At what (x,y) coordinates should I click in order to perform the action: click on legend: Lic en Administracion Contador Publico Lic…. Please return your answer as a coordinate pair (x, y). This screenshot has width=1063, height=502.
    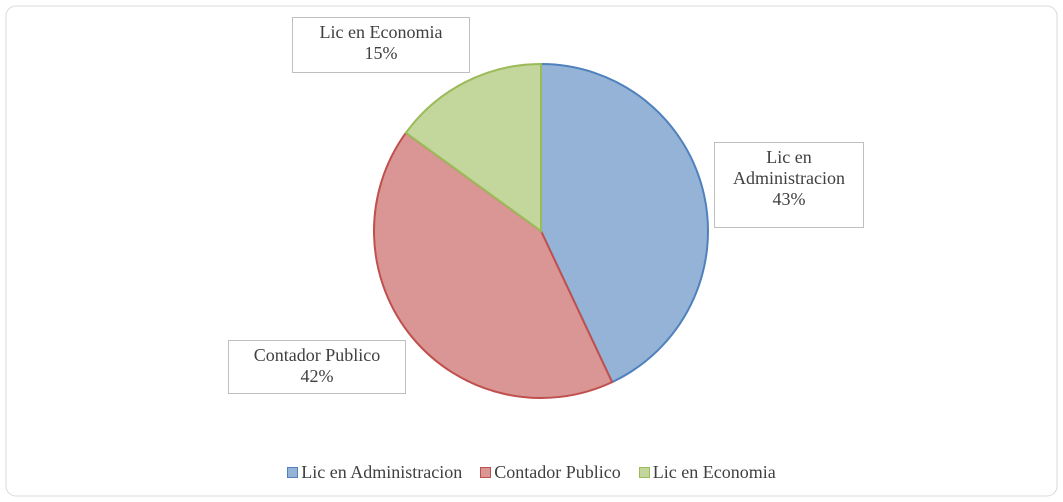
    Looking at the image, I should click on (531, 472).